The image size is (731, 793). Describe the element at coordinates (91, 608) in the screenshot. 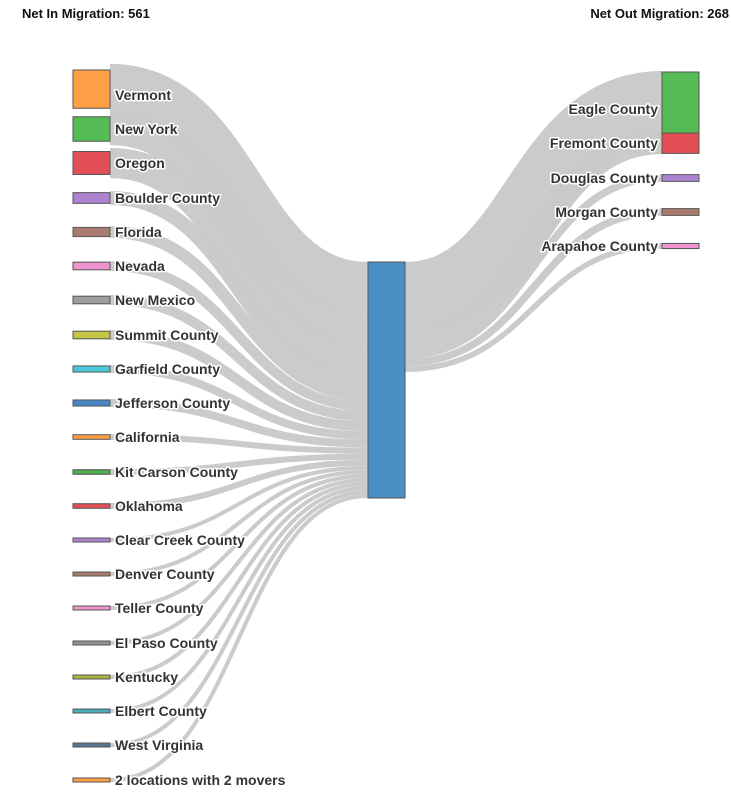

I see `node-teller-county` at that location.